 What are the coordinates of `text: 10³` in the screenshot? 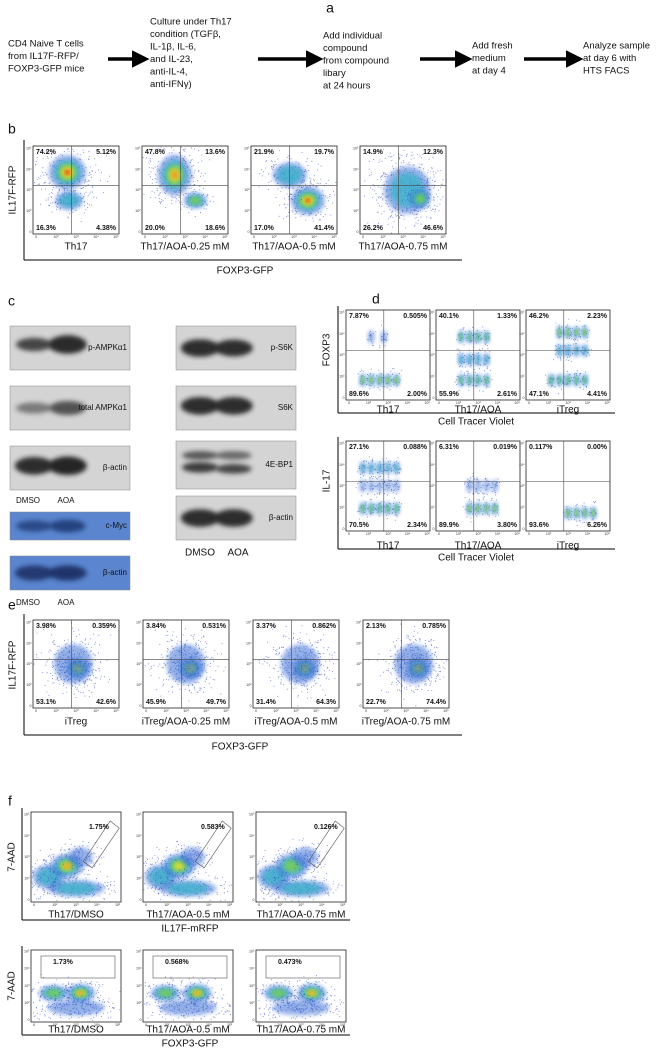 It's located at (522, 355).